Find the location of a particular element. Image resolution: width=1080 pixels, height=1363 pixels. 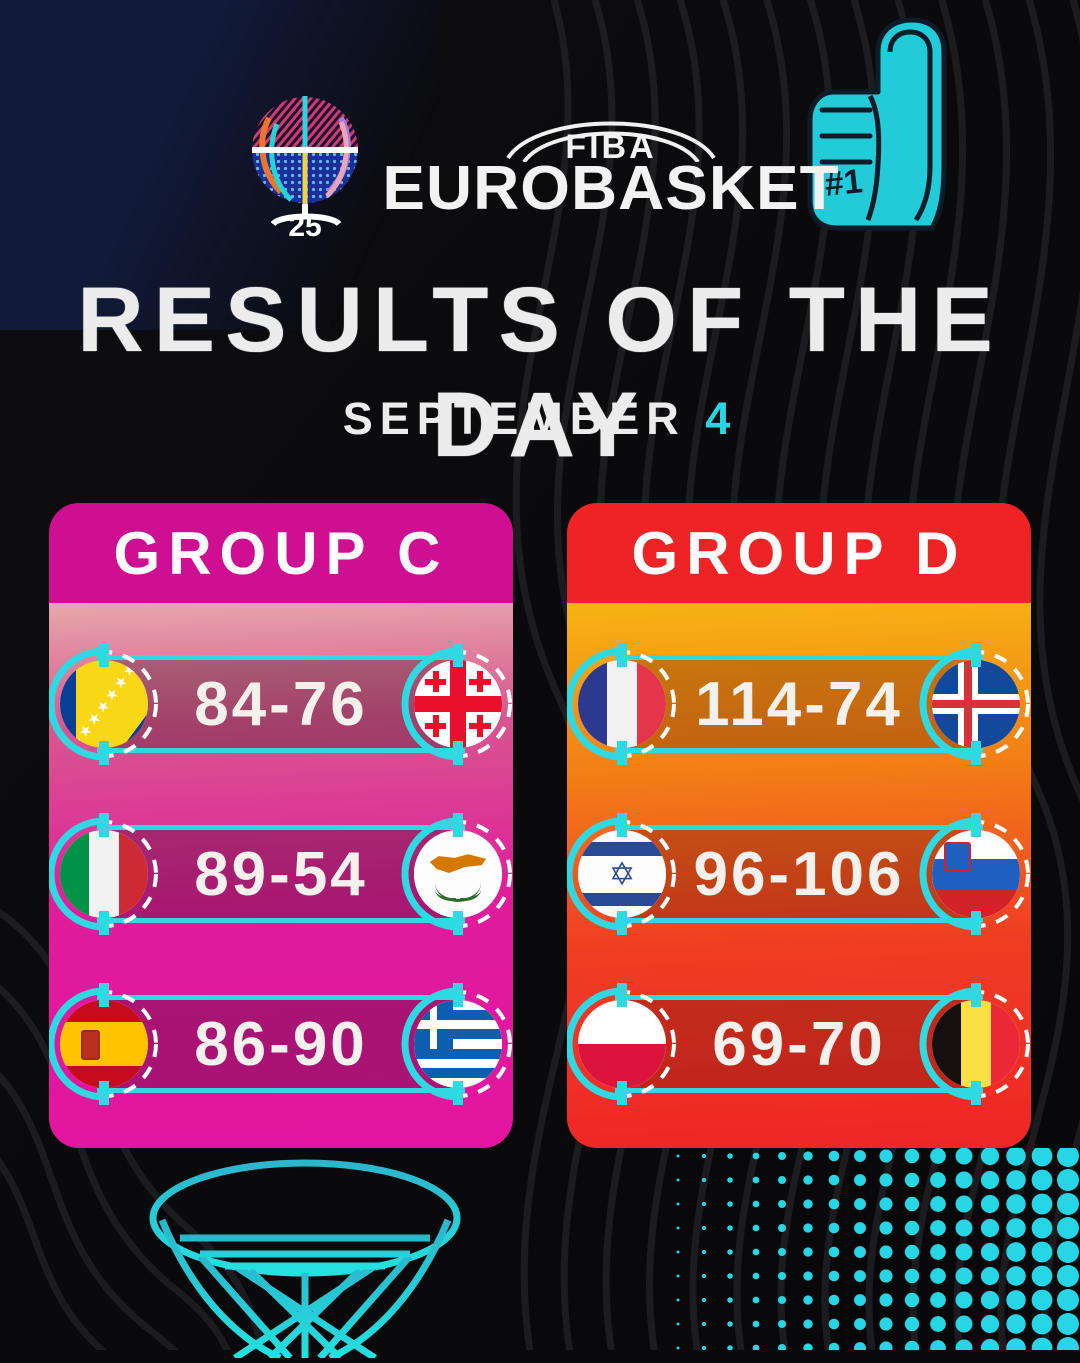

flag-badge-bosnia-and-herzegovina: ★ ★ ★ ★ ★ ★ ★ is located at coordinates (107, 704).